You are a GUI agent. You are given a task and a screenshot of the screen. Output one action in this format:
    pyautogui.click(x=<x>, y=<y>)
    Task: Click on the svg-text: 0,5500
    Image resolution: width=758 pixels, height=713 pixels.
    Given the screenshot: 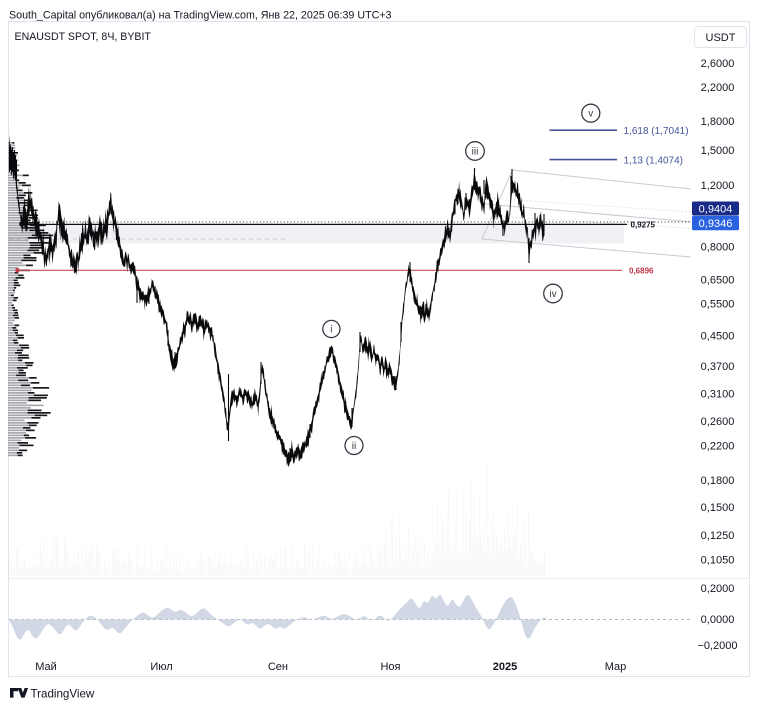 What is the action you would take?
    pyautogui.click(x=718, y=304)
    